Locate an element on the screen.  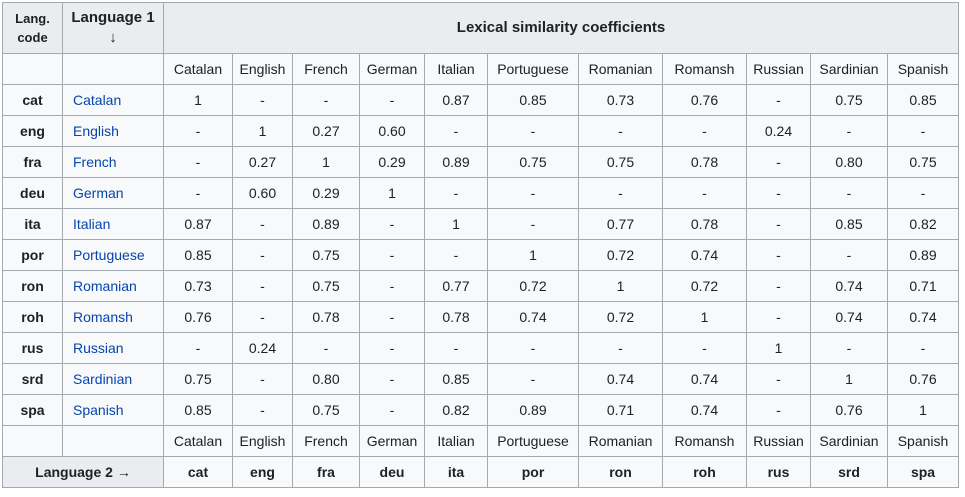
row-language-cell: Romanian is located at coordinates (113, 286).